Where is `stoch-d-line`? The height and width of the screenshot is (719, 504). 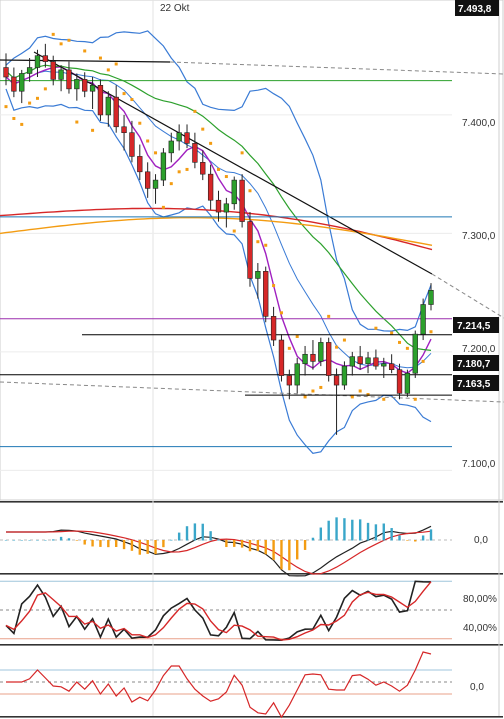 stoch-d-line is located at coordinates (218, 611).